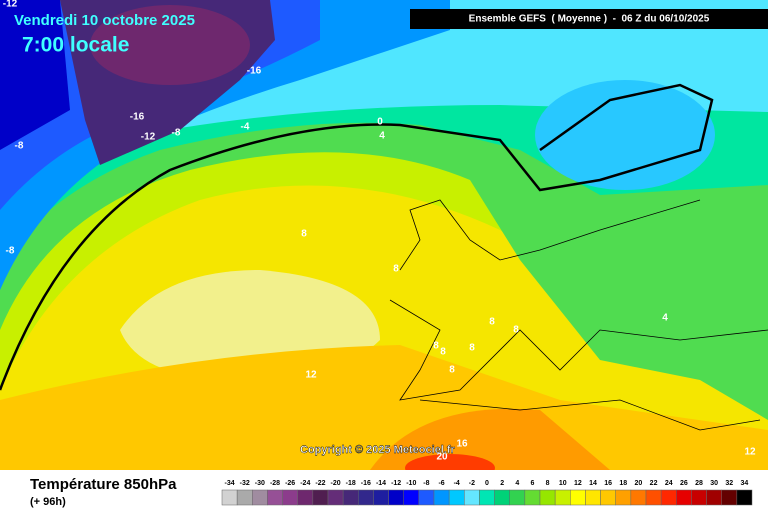  I want to click on scale-label: 20, so click(639, 483).